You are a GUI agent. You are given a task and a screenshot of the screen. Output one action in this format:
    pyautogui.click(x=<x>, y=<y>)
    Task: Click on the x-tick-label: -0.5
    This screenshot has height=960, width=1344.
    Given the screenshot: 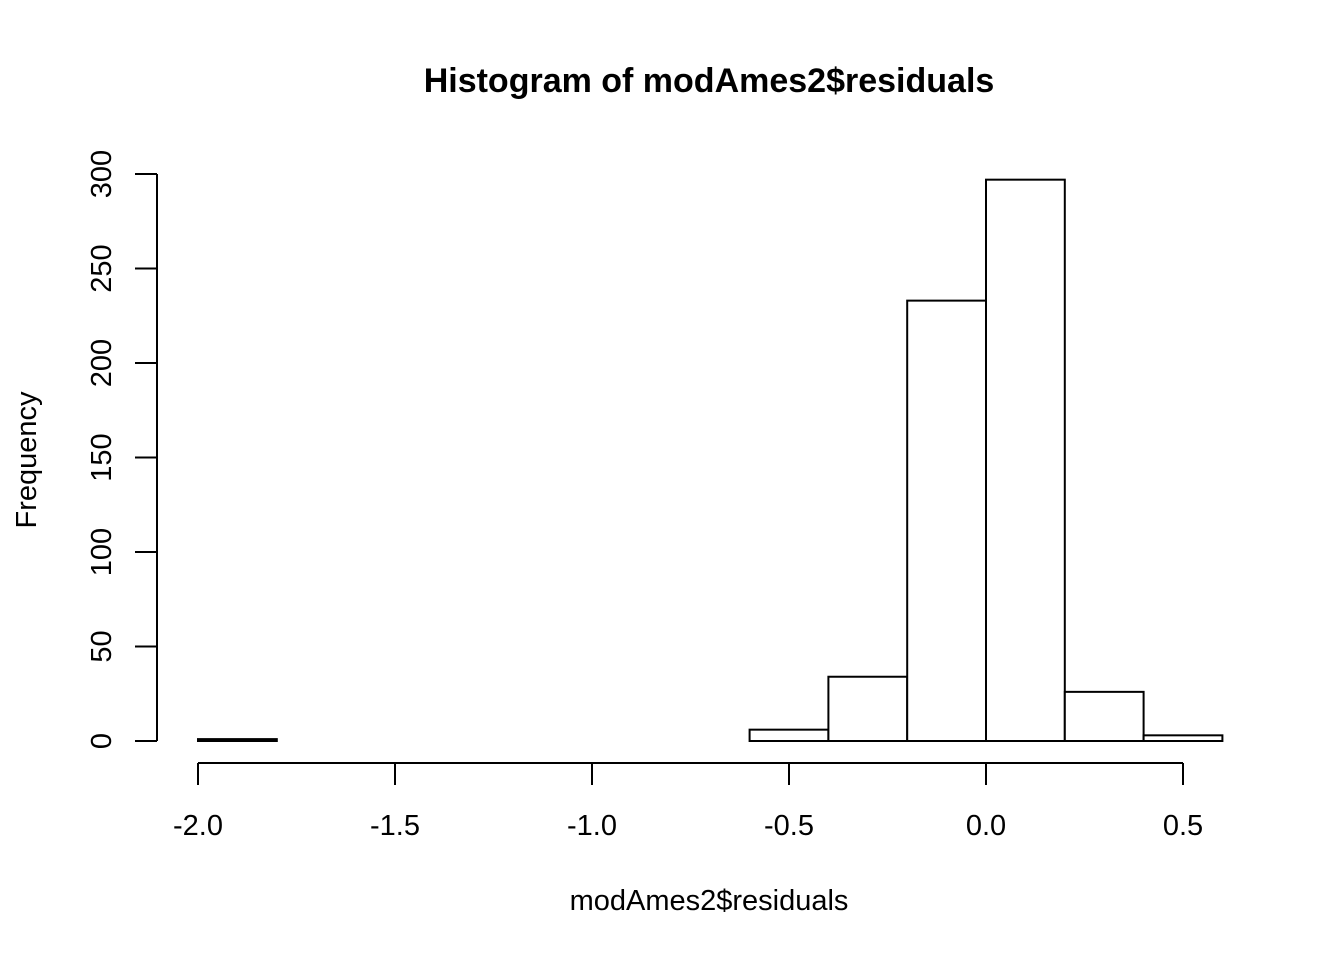 What is the action you would take?
    pyautogui.click(x=789, y=826)
    